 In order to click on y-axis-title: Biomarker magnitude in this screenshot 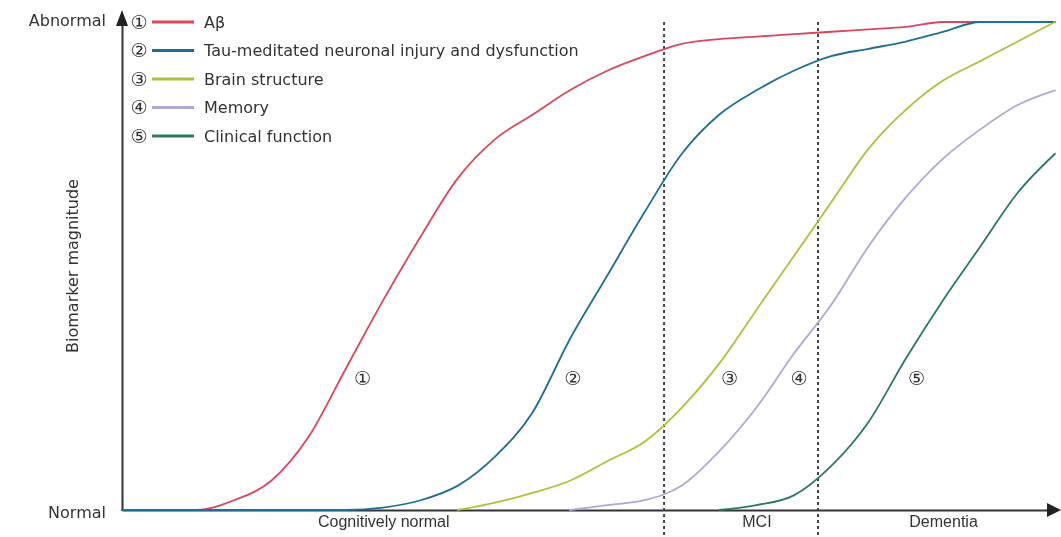, I will do `click(72, 266)`.